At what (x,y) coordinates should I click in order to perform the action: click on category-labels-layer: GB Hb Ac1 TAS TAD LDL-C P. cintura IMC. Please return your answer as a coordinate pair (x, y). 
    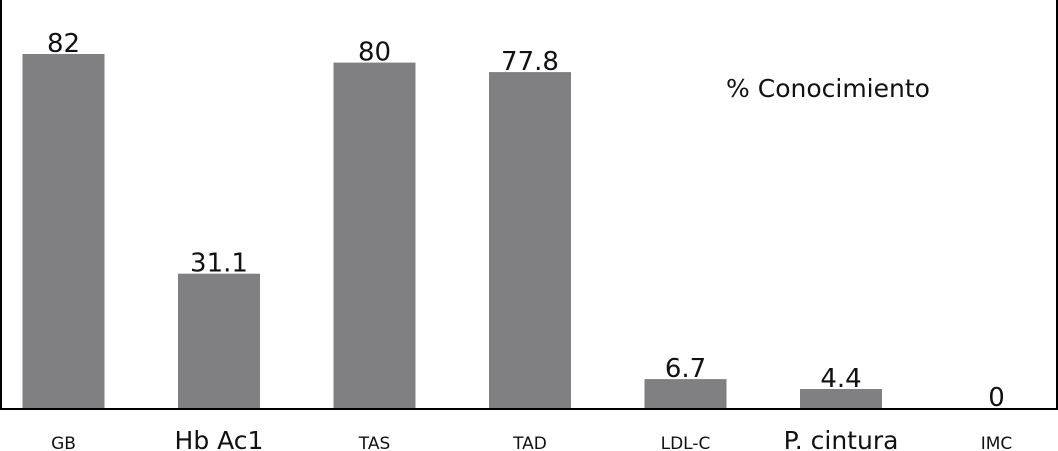
    Looking at the image, I should click on (531, 438).